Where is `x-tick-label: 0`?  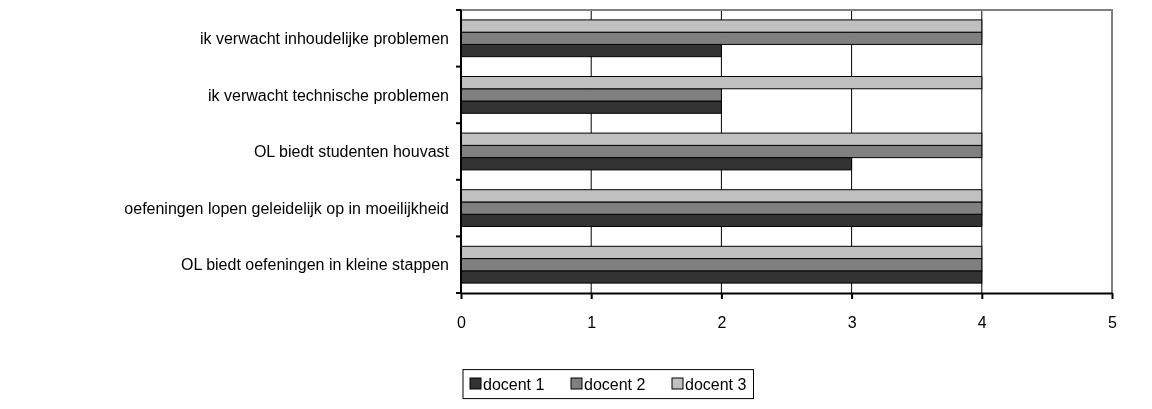 x-tick-label: 0 is located at coordinates (462, 322).